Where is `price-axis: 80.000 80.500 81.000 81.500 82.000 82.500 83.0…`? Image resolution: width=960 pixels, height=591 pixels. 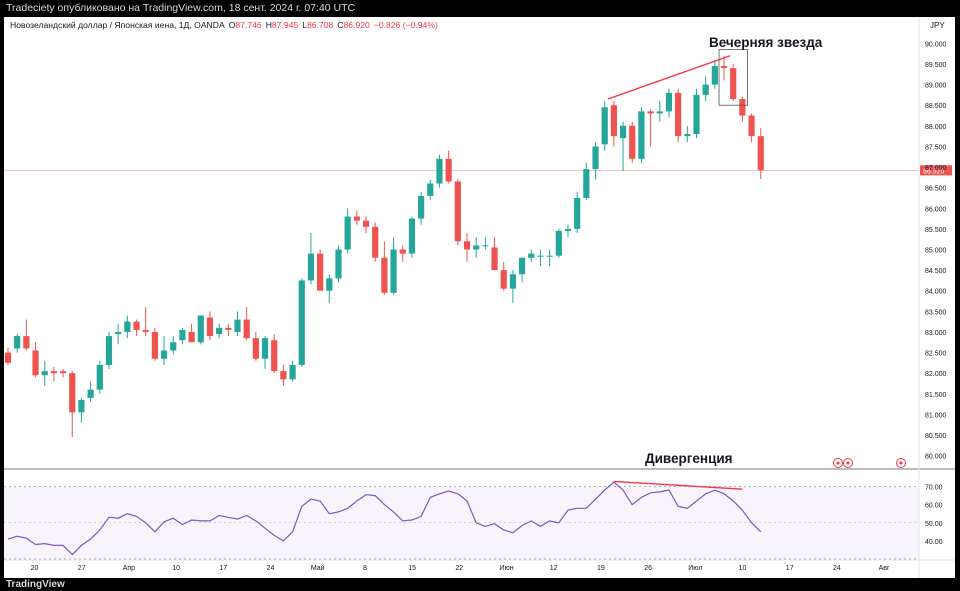
price-axis: 80.000 80.500 81.000 81.500 82.000 82.500 83.0… is located at coordinates (936, 250).